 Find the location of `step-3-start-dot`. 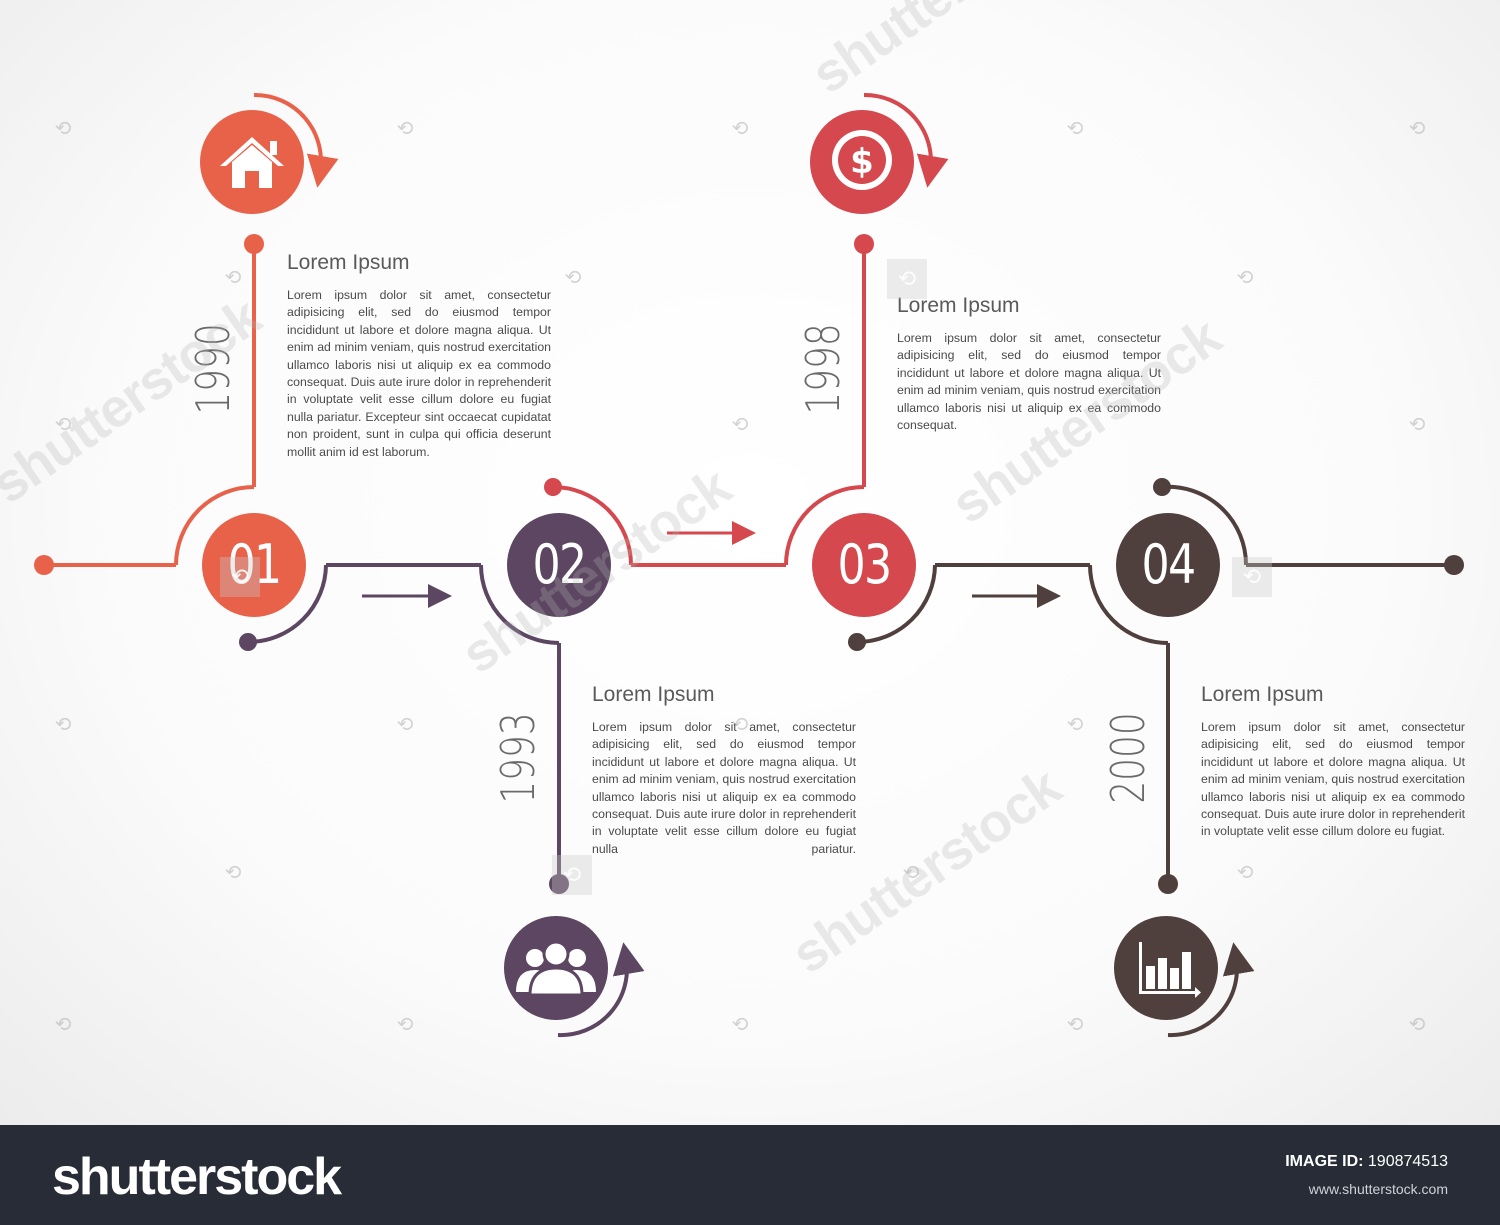

step-3-start-dot is located at coordinates (553, 487).